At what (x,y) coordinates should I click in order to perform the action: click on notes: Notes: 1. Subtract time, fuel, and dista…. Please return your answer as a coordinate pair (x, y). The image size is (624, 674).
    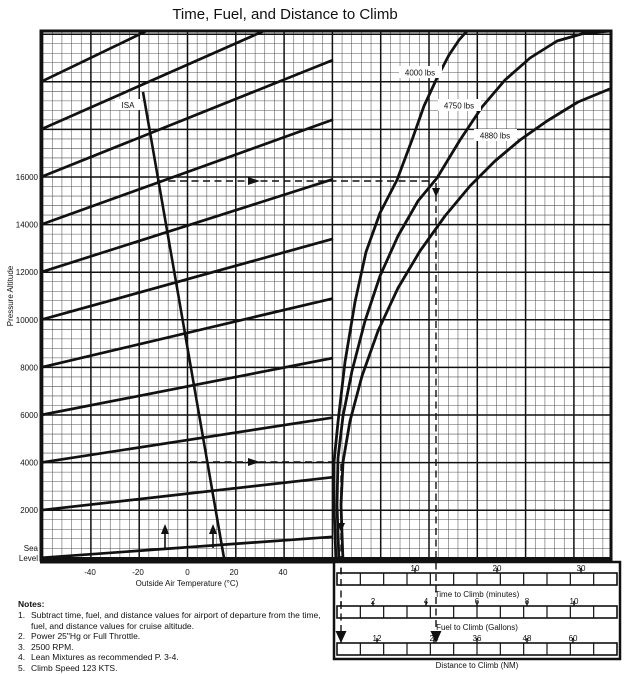
    Looking at the image, I should click on (175, 636).